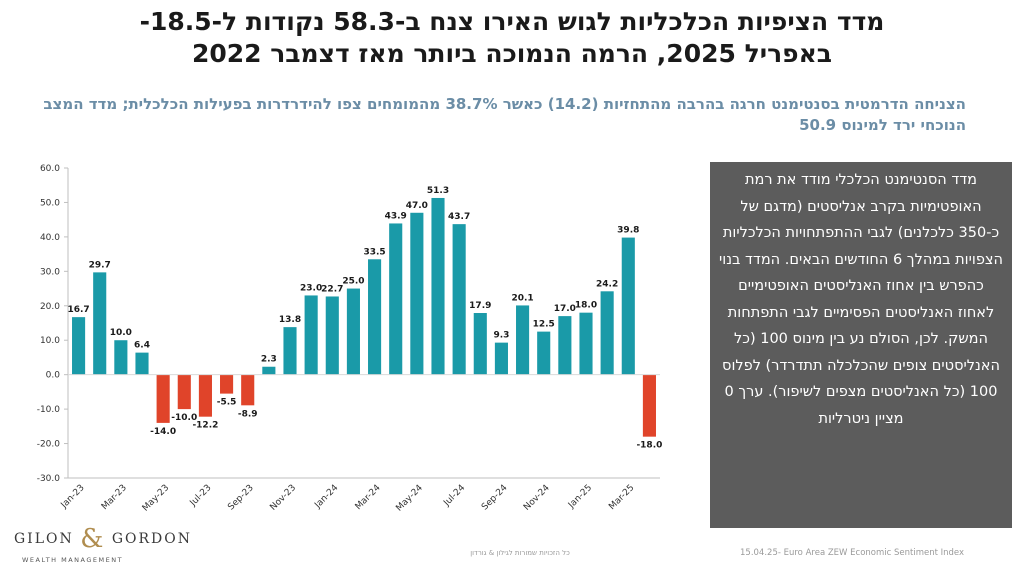 The image size is (1024, 576). What do you see at coordinates (205, 426) in the screenshot?
I see `data-label-Jul-23: -12.2` at bounding box center [205, 426].